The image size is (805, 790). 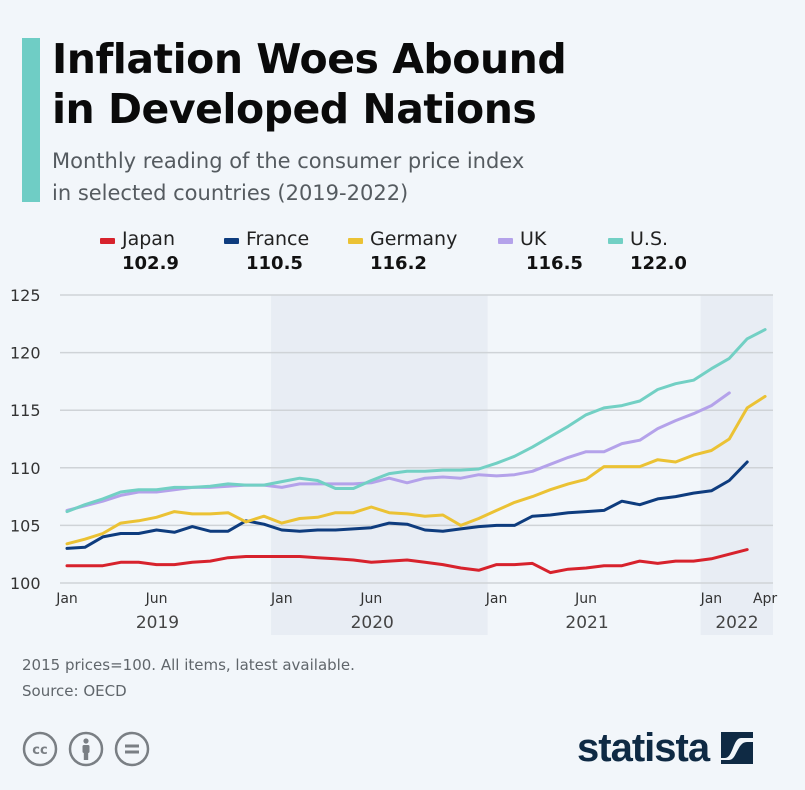 I want to click on title-line-1: Inflation Woes Abound, so click(x=309, y=59).